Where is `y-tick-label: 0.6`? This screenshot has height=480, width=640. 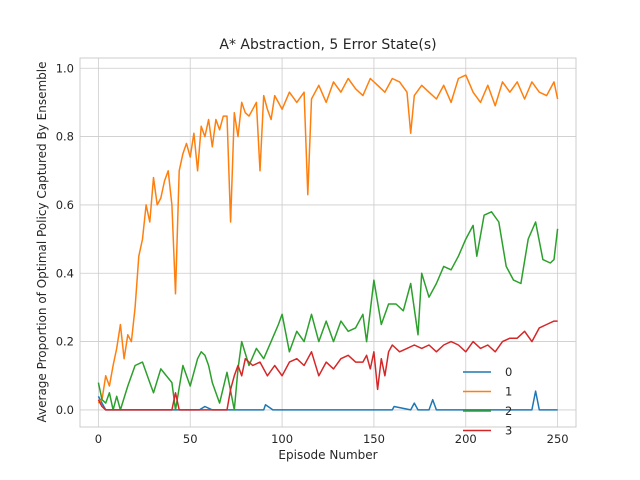
y-tick-label: 0.6 is located at coordinates (65, 205).